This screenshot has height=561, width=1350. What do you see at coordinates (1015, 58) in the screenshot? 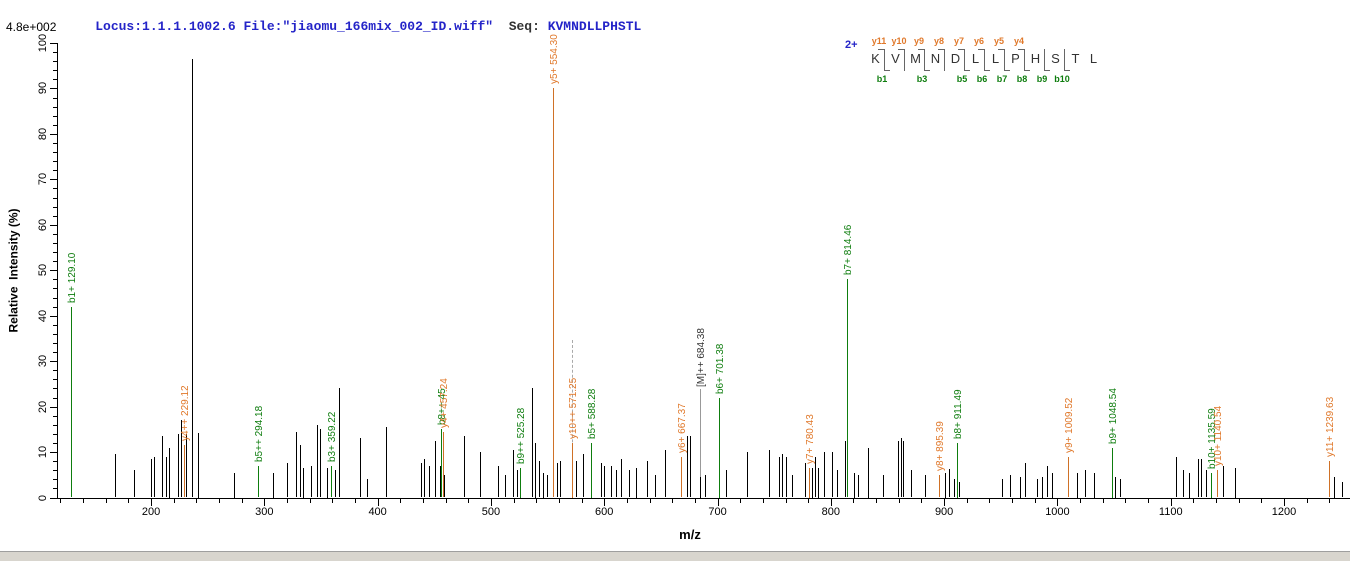
I see `residue-letter: P` at bounding box center [1015, 58].